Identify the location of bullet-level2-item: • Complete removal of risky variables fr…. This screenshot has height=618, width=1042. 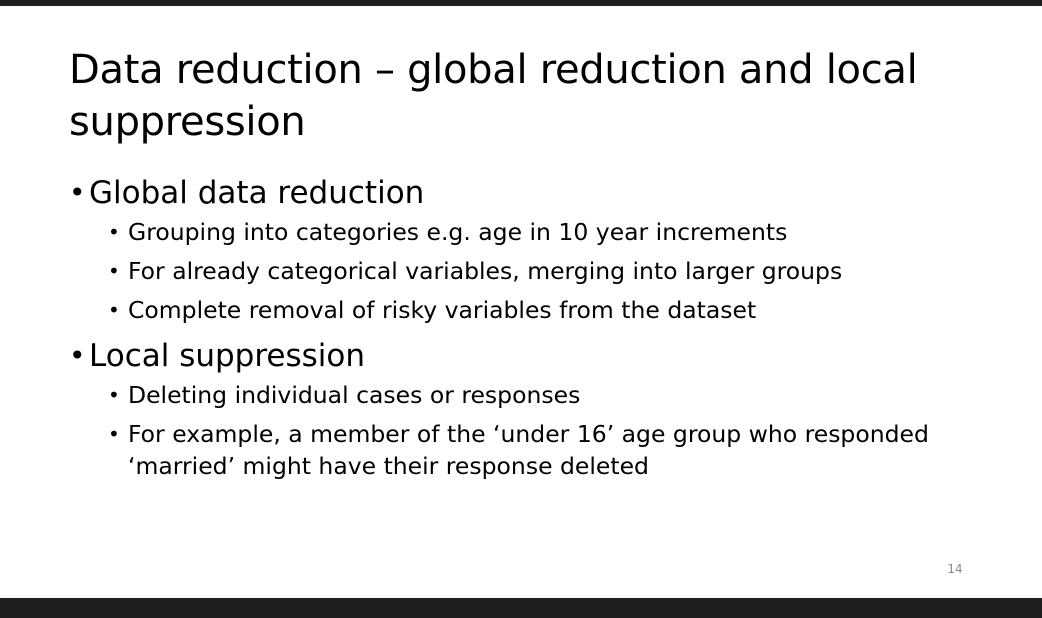
(534, 310).